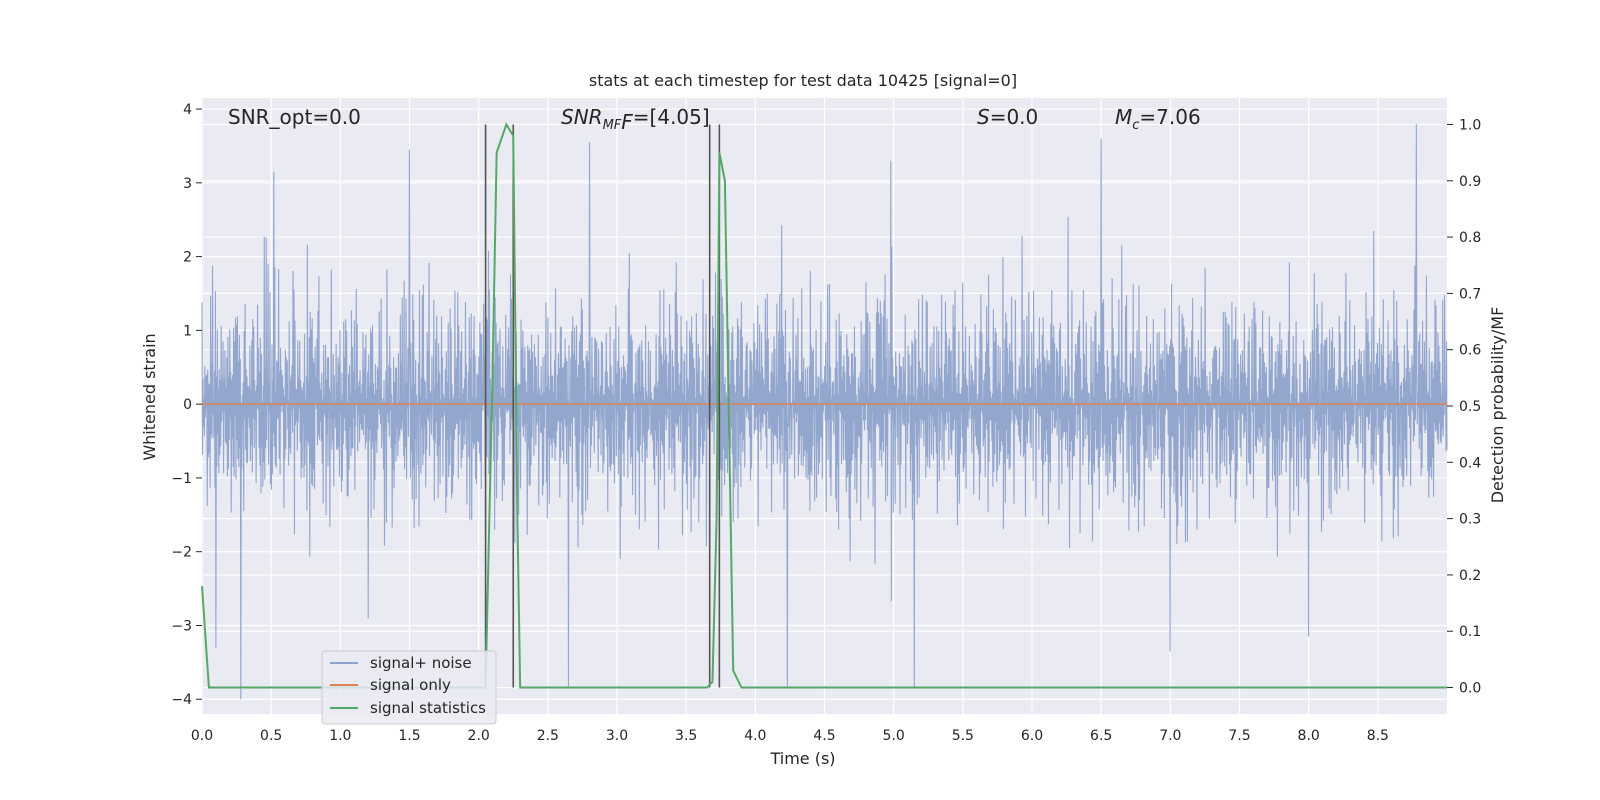 The width and height of the screenshot is (1600, 800). What do you see at coordinates (187, 184) in the screenshot?
I see `y-left-tick-label: 3` at bounding box center [187, 184].